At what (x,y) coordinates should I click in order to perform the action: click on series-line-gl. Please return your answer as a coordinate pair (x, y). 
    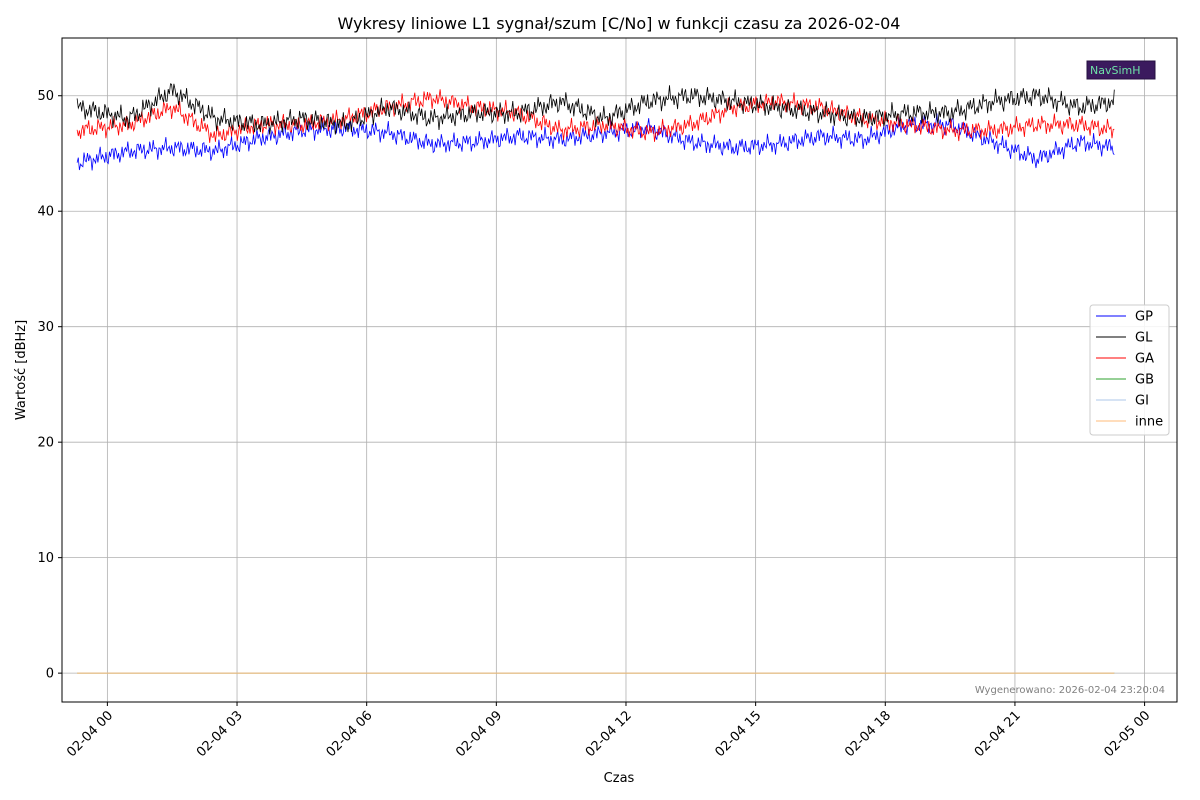
    Looking at the image, I should click on (595, 109).